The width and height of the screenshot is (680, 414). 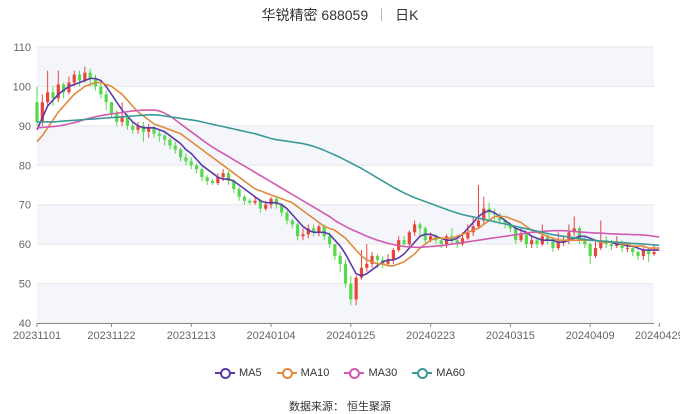 What do you see at coordinates (407, 15) in the screenshot?
I see `period-label: 日K` at bounding box center [407, 15].